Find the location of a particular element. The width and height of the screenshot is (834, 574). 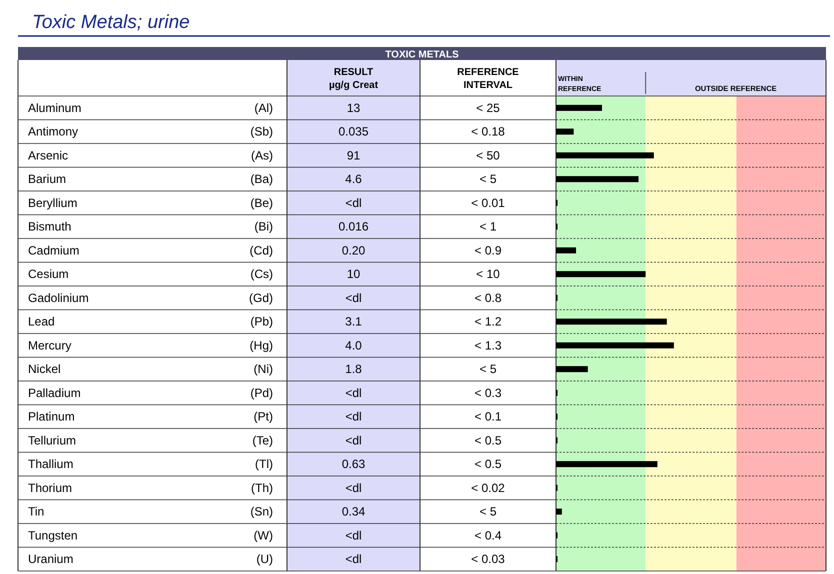

text: (Cs) is located at coordinates (261, 274).